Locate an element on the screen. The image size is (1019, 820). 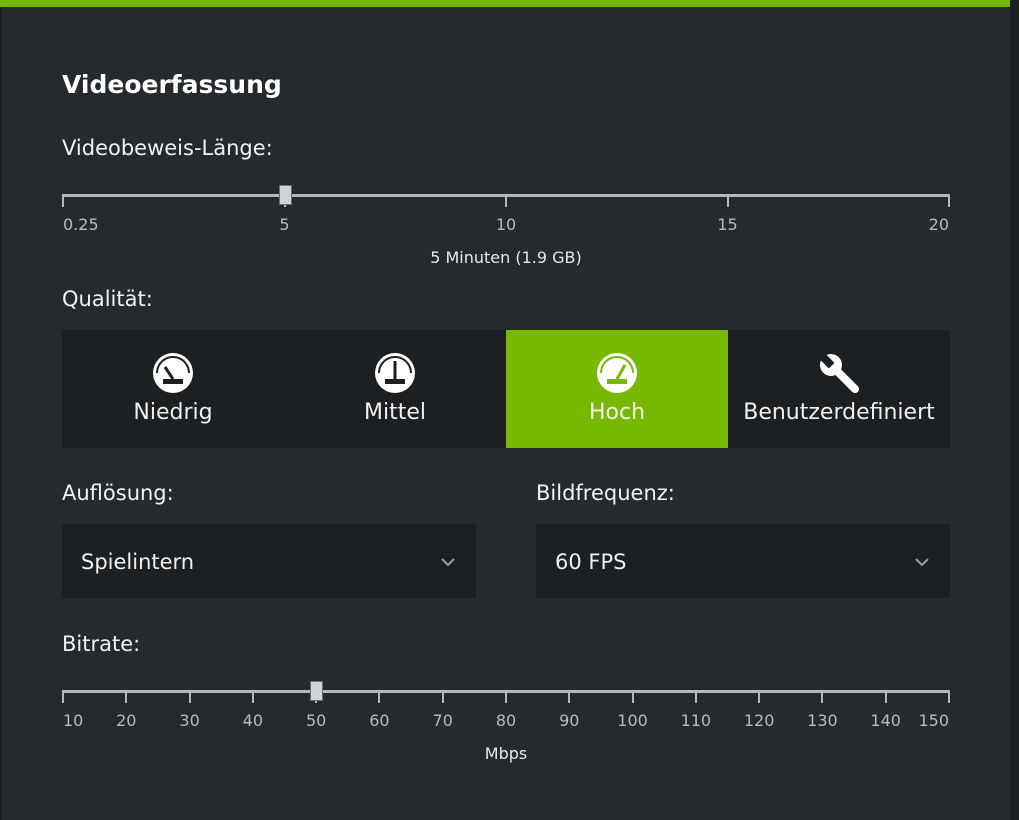
section-title: Videoerfassung is located at coordinates (172, 84).